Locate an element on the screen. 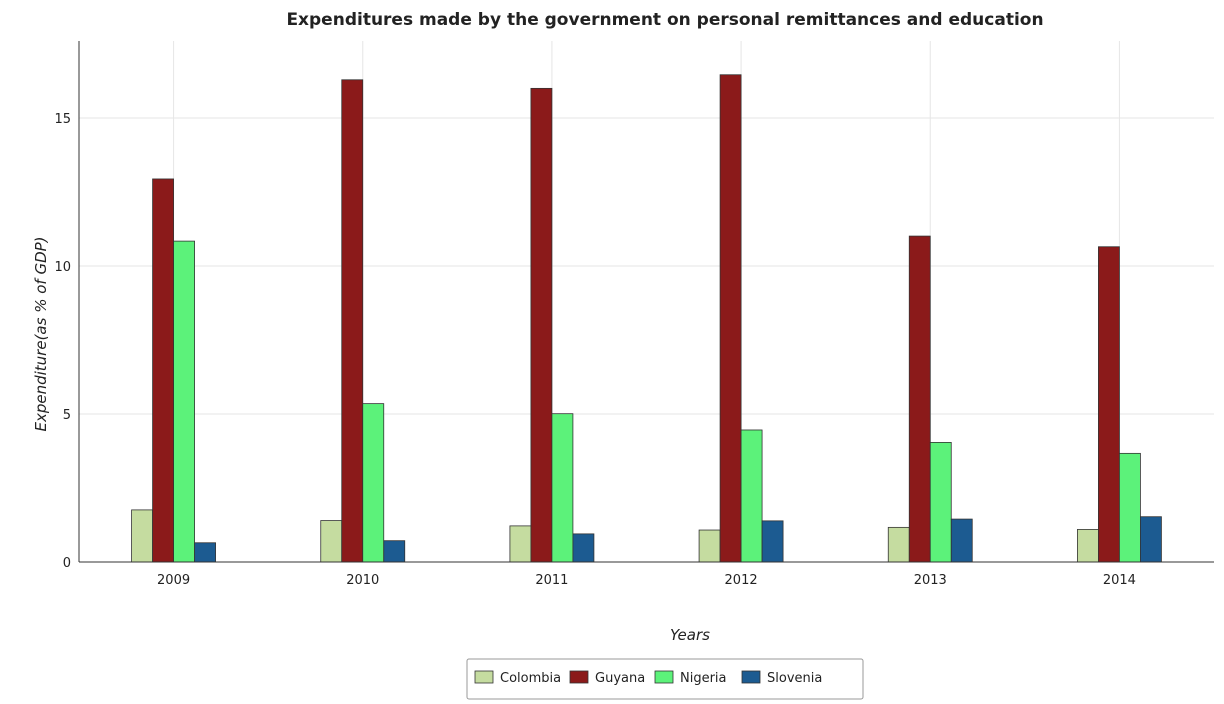  bar-slovenia-2013 is located at coordinates (961, 540).